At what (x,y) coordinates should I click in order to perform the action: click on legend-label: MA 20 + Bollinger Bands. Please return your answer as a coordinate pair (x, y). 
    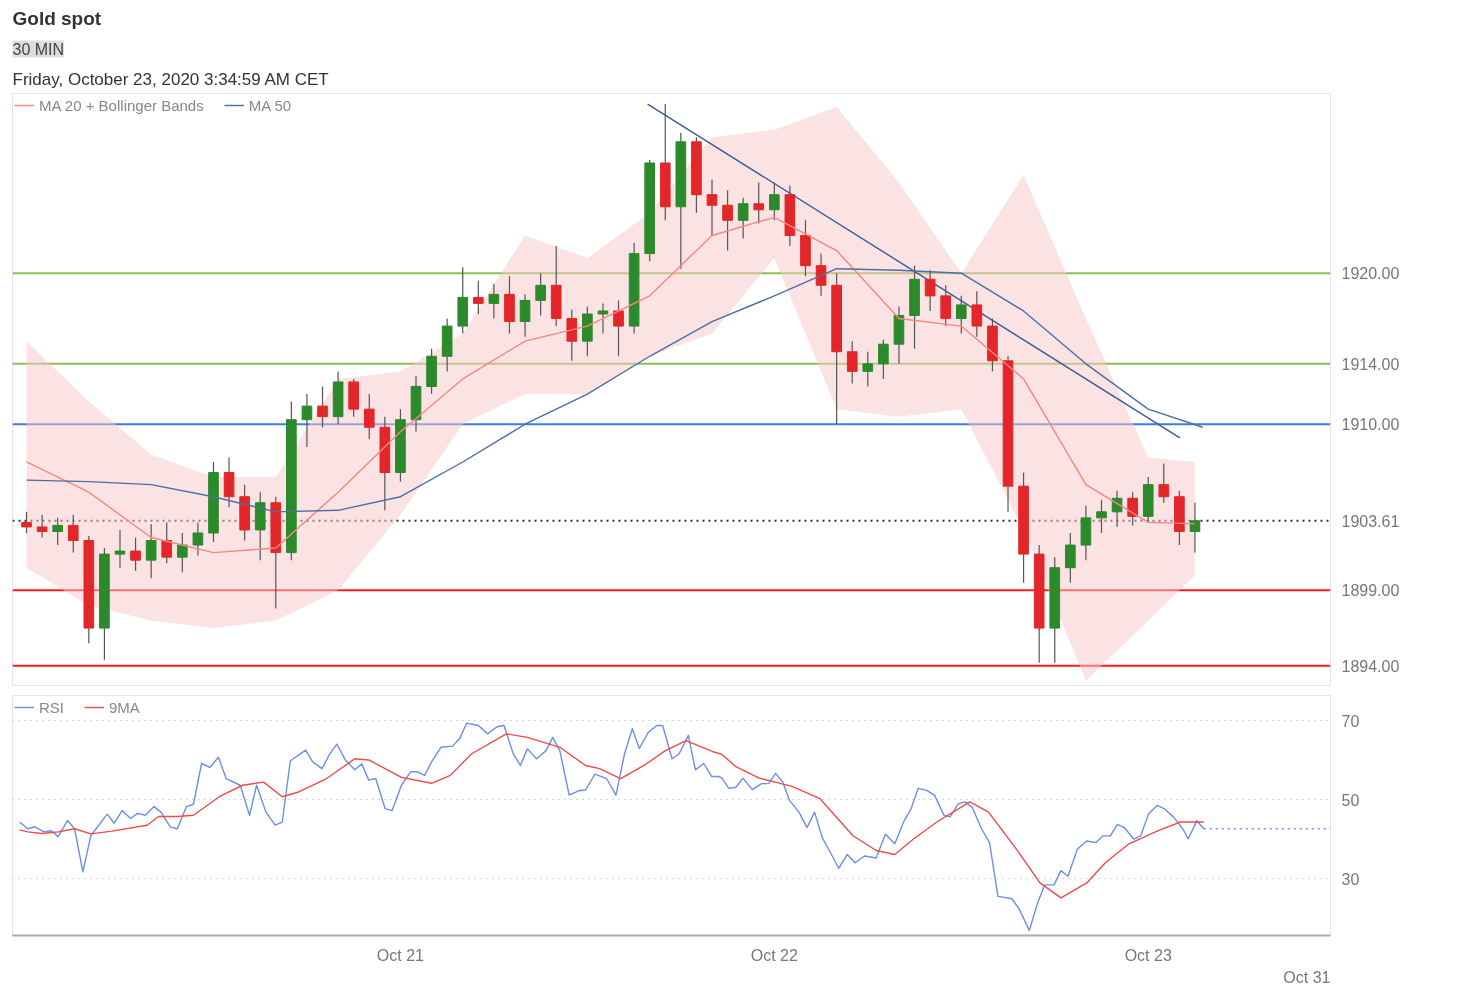
    Looking at the image, I should click on (121, 105).